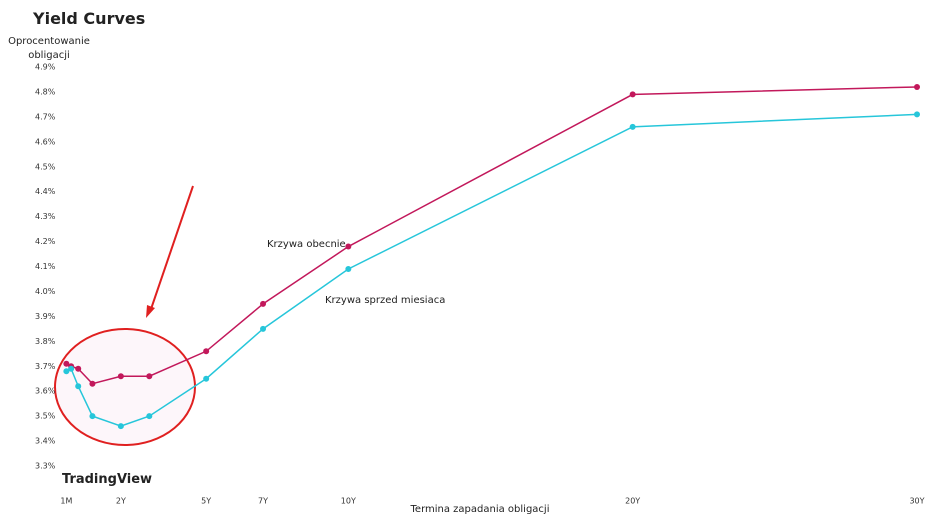 This screenshot has width=945, height=527. Describe the element at coordinates (45, 441) in the screenshot. I see `y-tick-label: 3.4%` at that location.